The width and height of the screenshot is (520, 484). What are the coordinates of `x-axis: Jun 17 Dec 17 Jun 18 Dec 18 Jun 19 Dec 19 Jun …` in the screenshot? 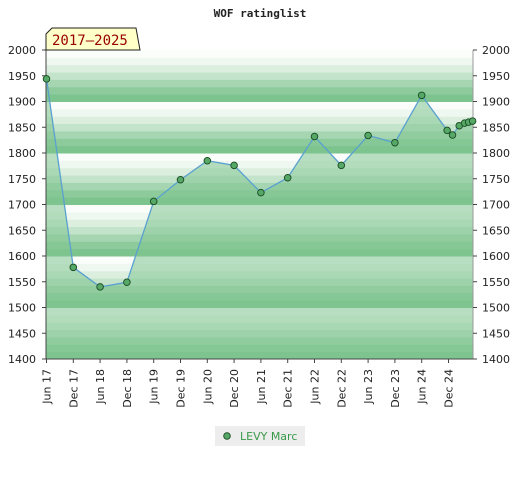 It's located at (248, 383).